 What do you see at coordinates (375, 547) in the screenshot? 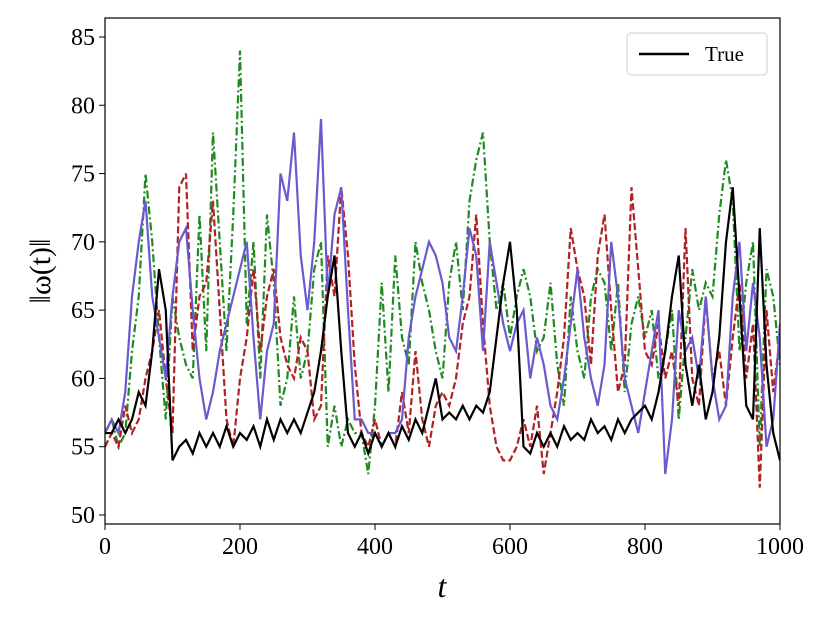
I see `x-tick-label: 400` at bounding box center [375, 547].